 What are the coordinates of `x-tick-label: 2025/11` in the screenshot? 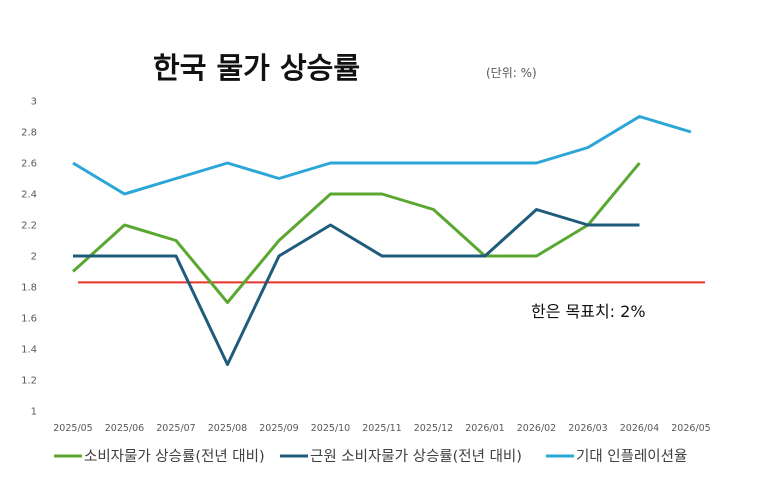 It's located at (381, 428).